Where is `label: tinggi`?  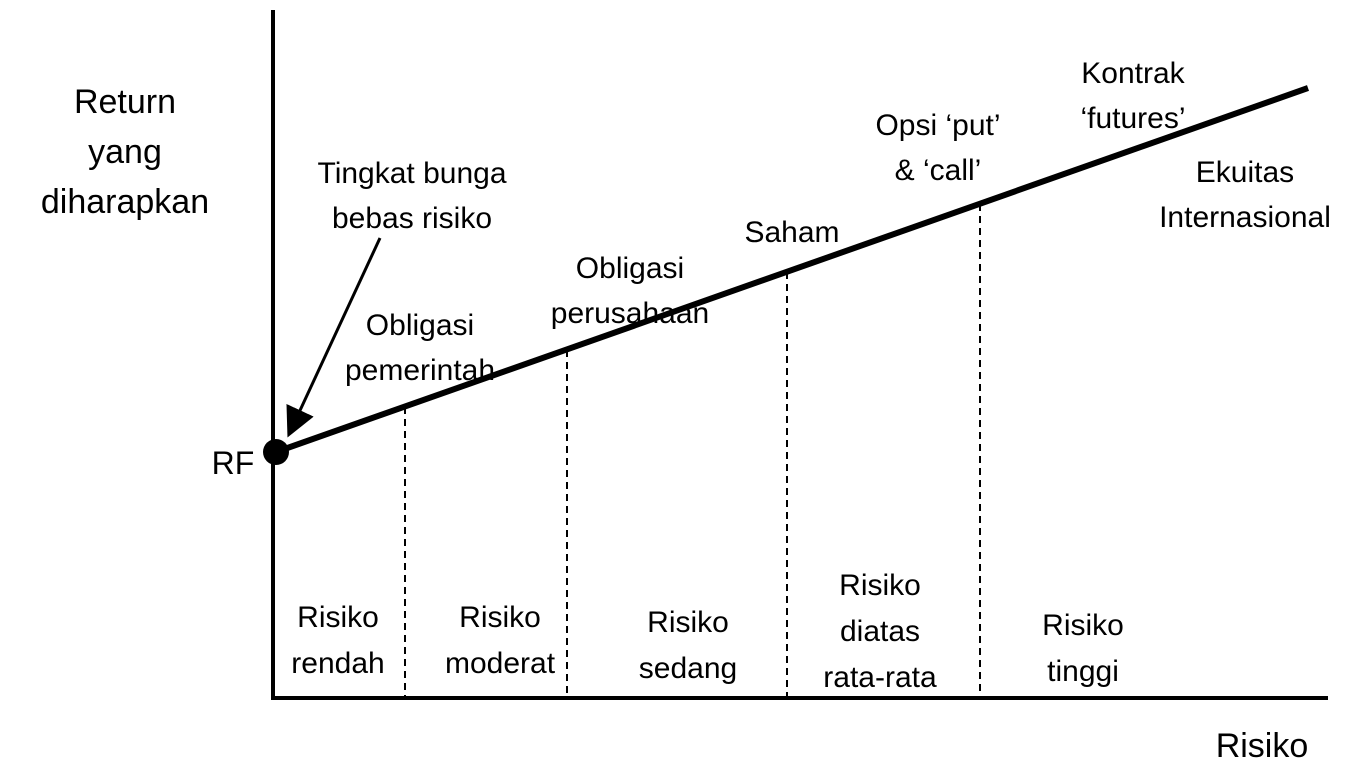 label: tinggi is located at coordinates (1083, 671).